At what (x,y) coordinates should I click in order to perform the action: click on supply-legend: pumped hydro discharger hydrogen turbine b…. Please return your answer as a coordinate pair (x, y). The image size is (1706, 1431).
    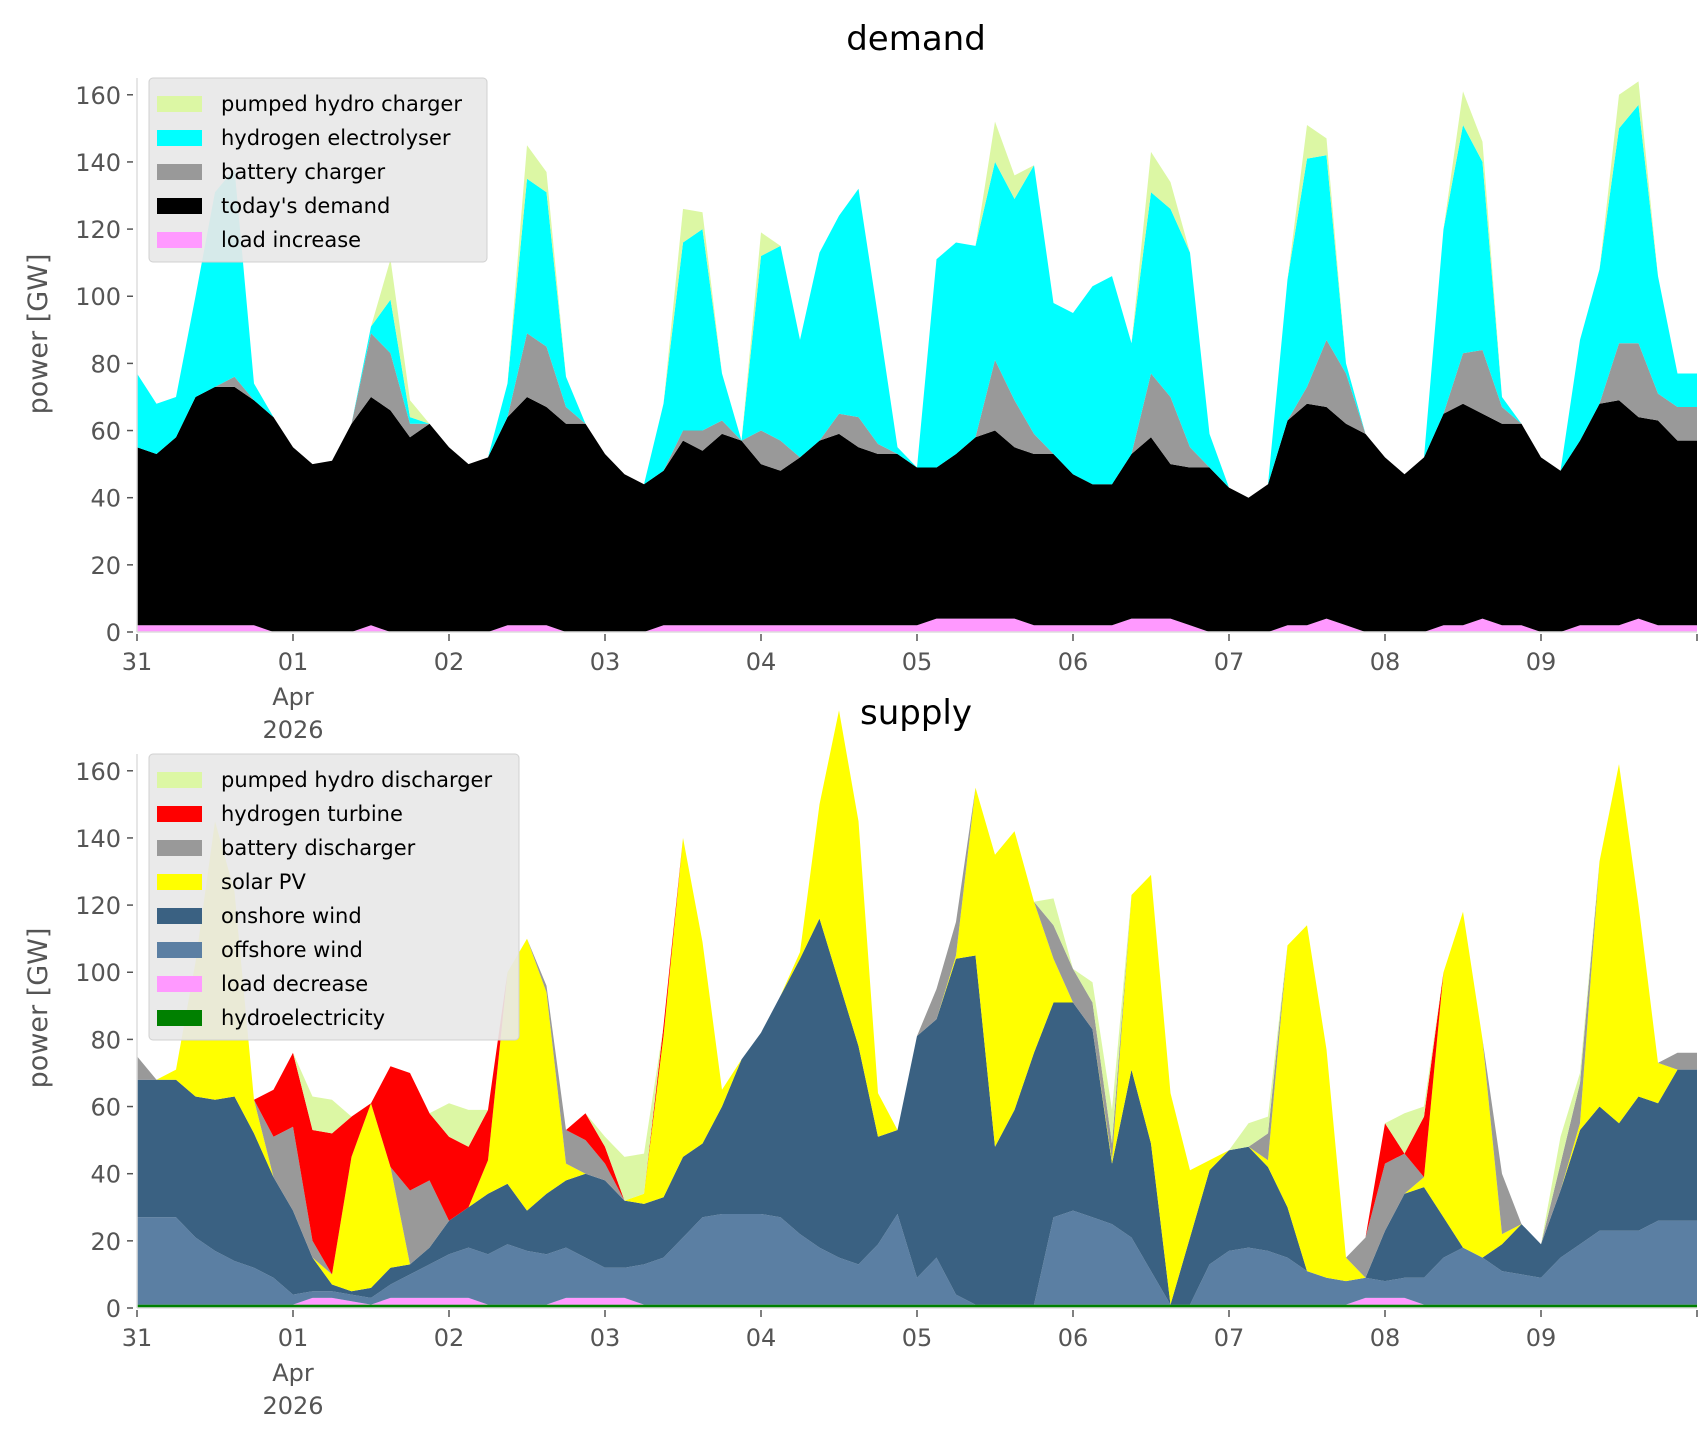
    Looking at the image, I should click on (334, 897).